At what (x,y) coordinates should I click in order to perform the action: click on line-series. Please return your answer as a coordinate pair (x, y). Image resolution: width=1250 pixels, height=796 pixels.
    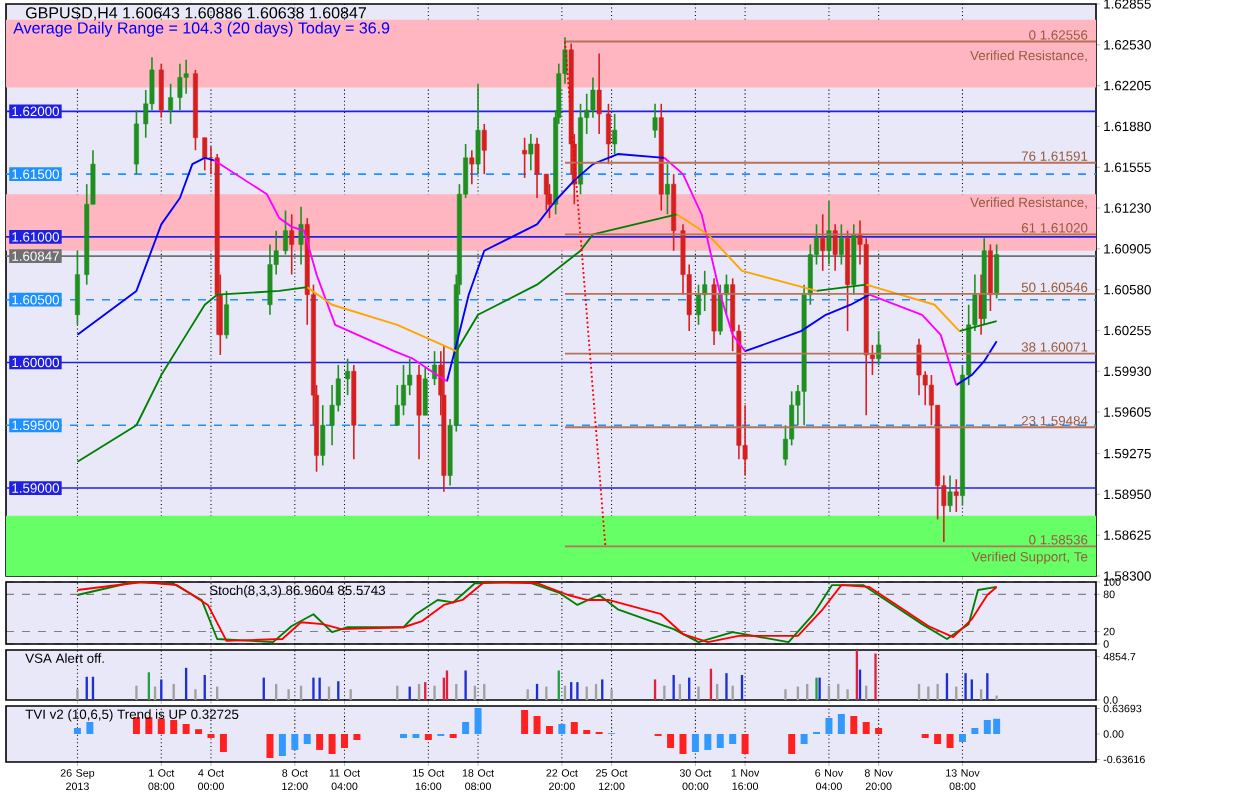
    Looking at the image, I should click on (537, 612).